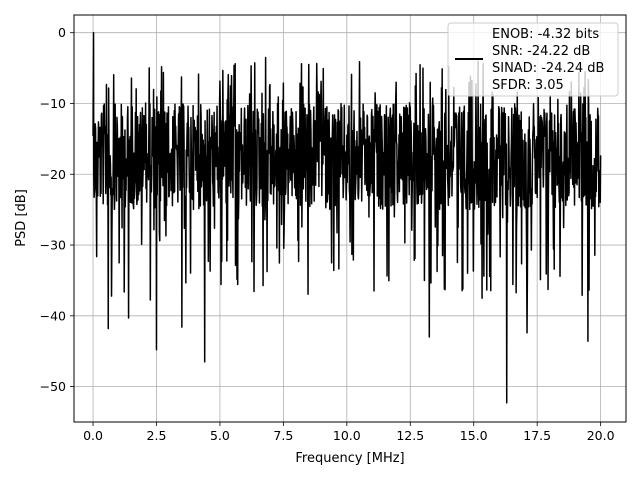 Image resolution: width=640 pixels, height=480 pixels. I want to click on x-tick-label: 5.0, so click(220, 435).